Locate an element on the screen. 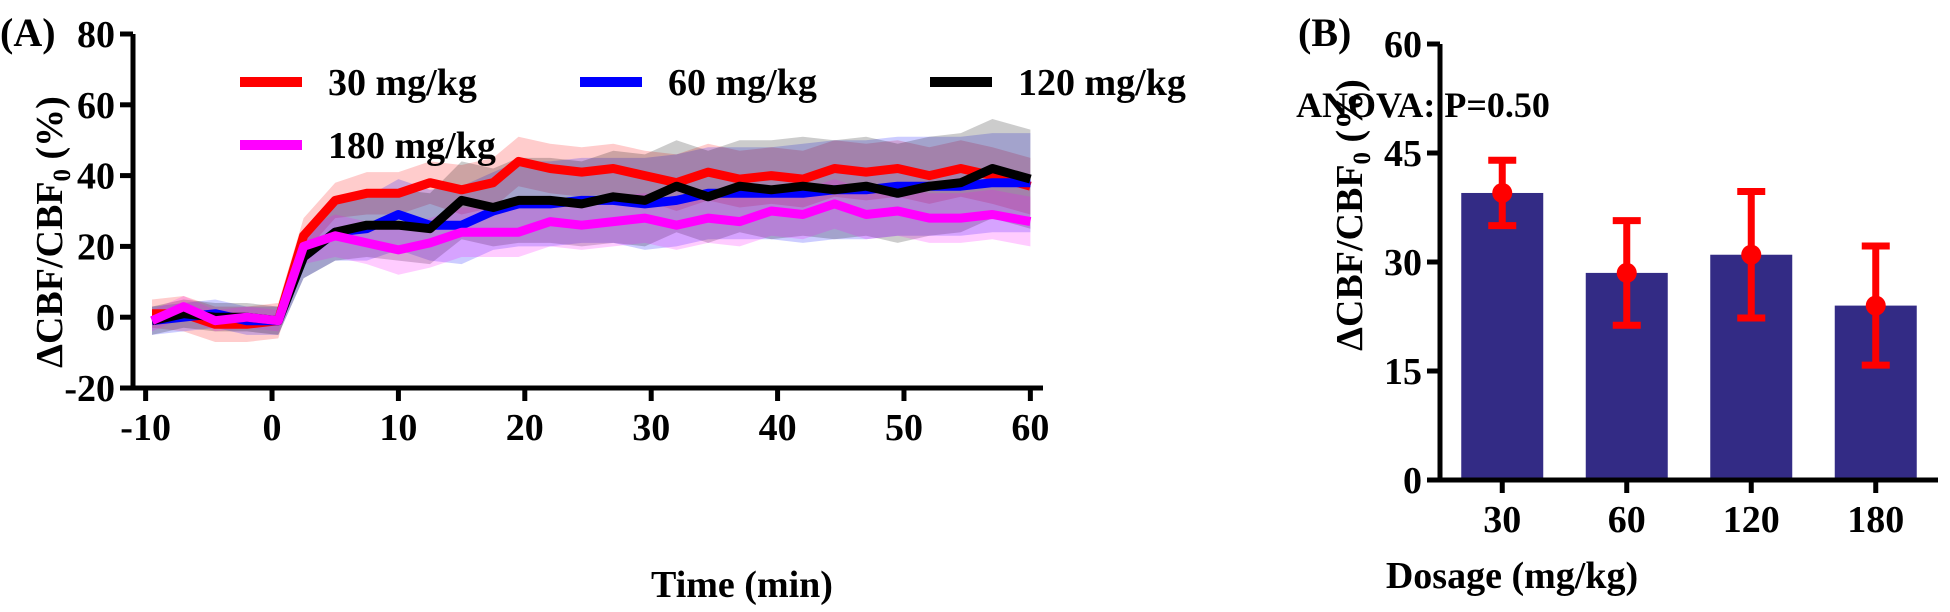 Image resolution: width=1950 pixels, height=612 pixels. x-tick-label-120: 120 is located at coordinates (1751, 520).